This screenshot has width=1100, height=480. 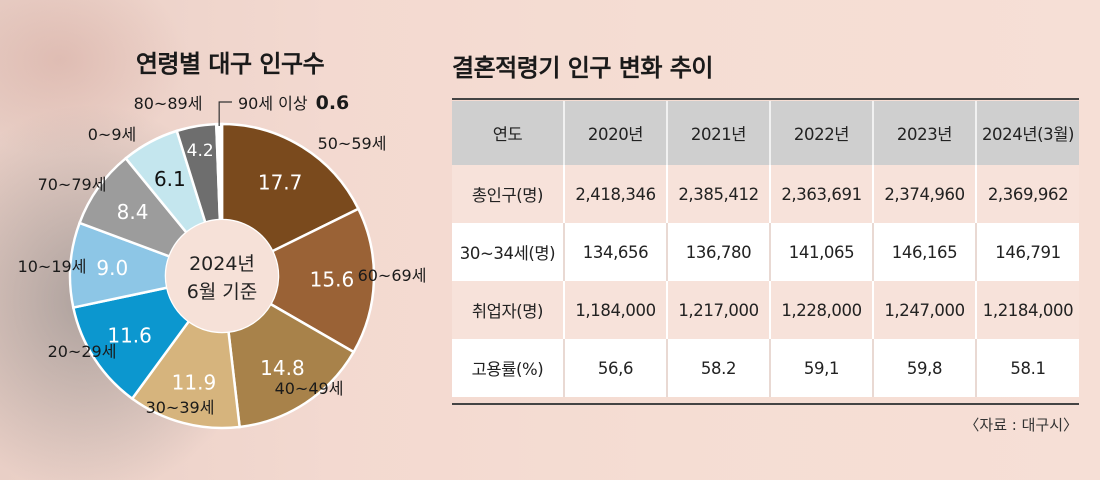 I want to click on table-cell: 2,369,962, so click(x=1027, y=194).